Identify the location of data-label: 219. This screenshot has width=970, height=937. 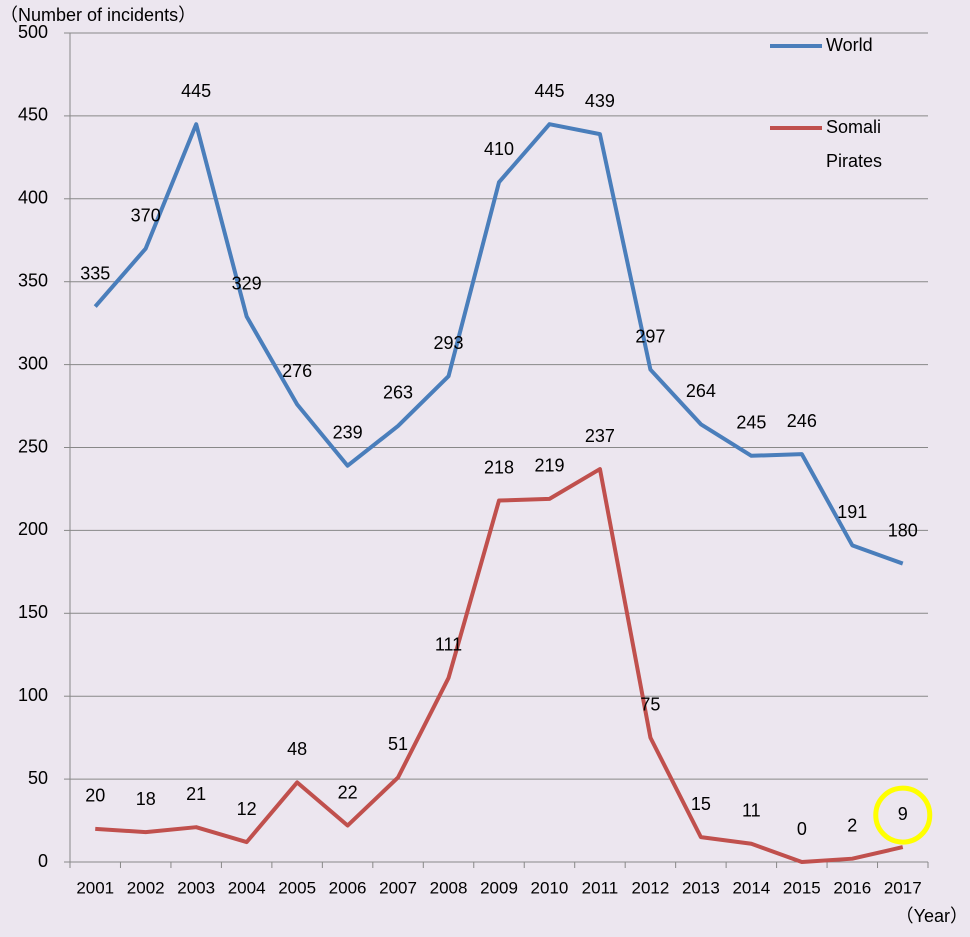
(549, 466).